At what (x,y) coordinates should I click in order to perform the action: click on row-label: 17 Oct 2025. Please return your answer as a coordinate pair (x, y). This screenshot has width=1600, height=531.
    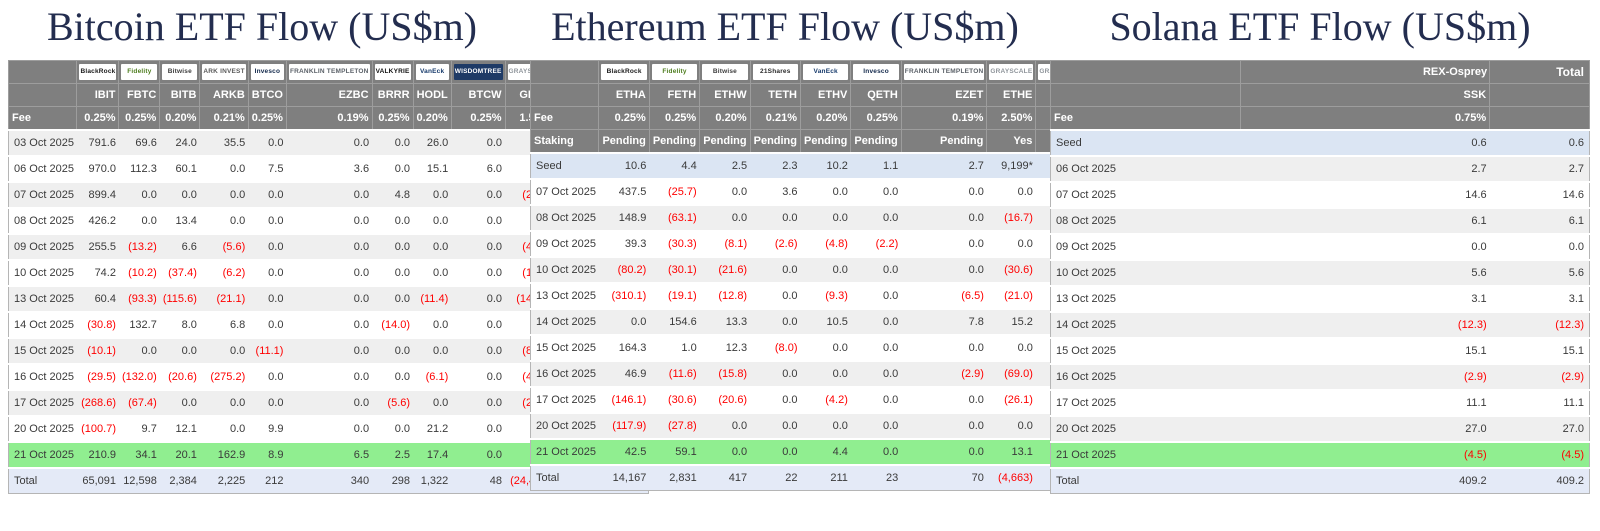
    Looking at the image, I should click on (42, 402).